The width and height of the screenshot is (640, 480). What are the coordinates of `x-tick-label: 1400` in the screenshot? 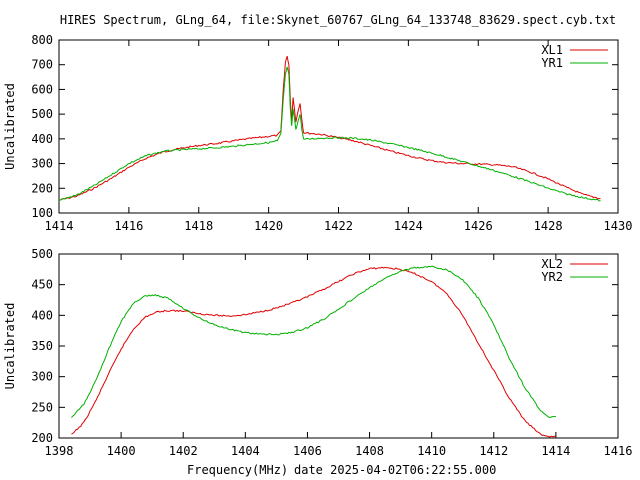 It's located at (121, 451).